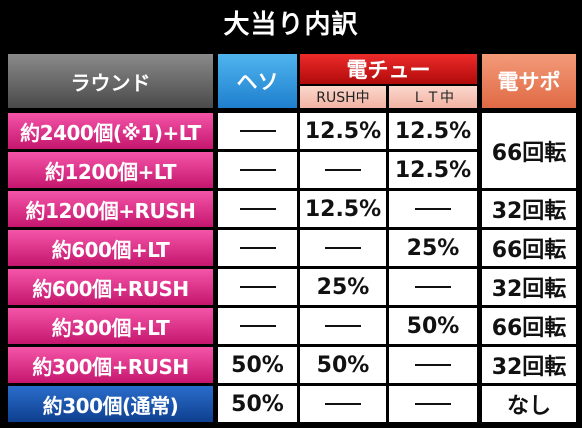 The image size is (582, 428). I want to click on row-label: 約600個+LT, so click(110, 248).